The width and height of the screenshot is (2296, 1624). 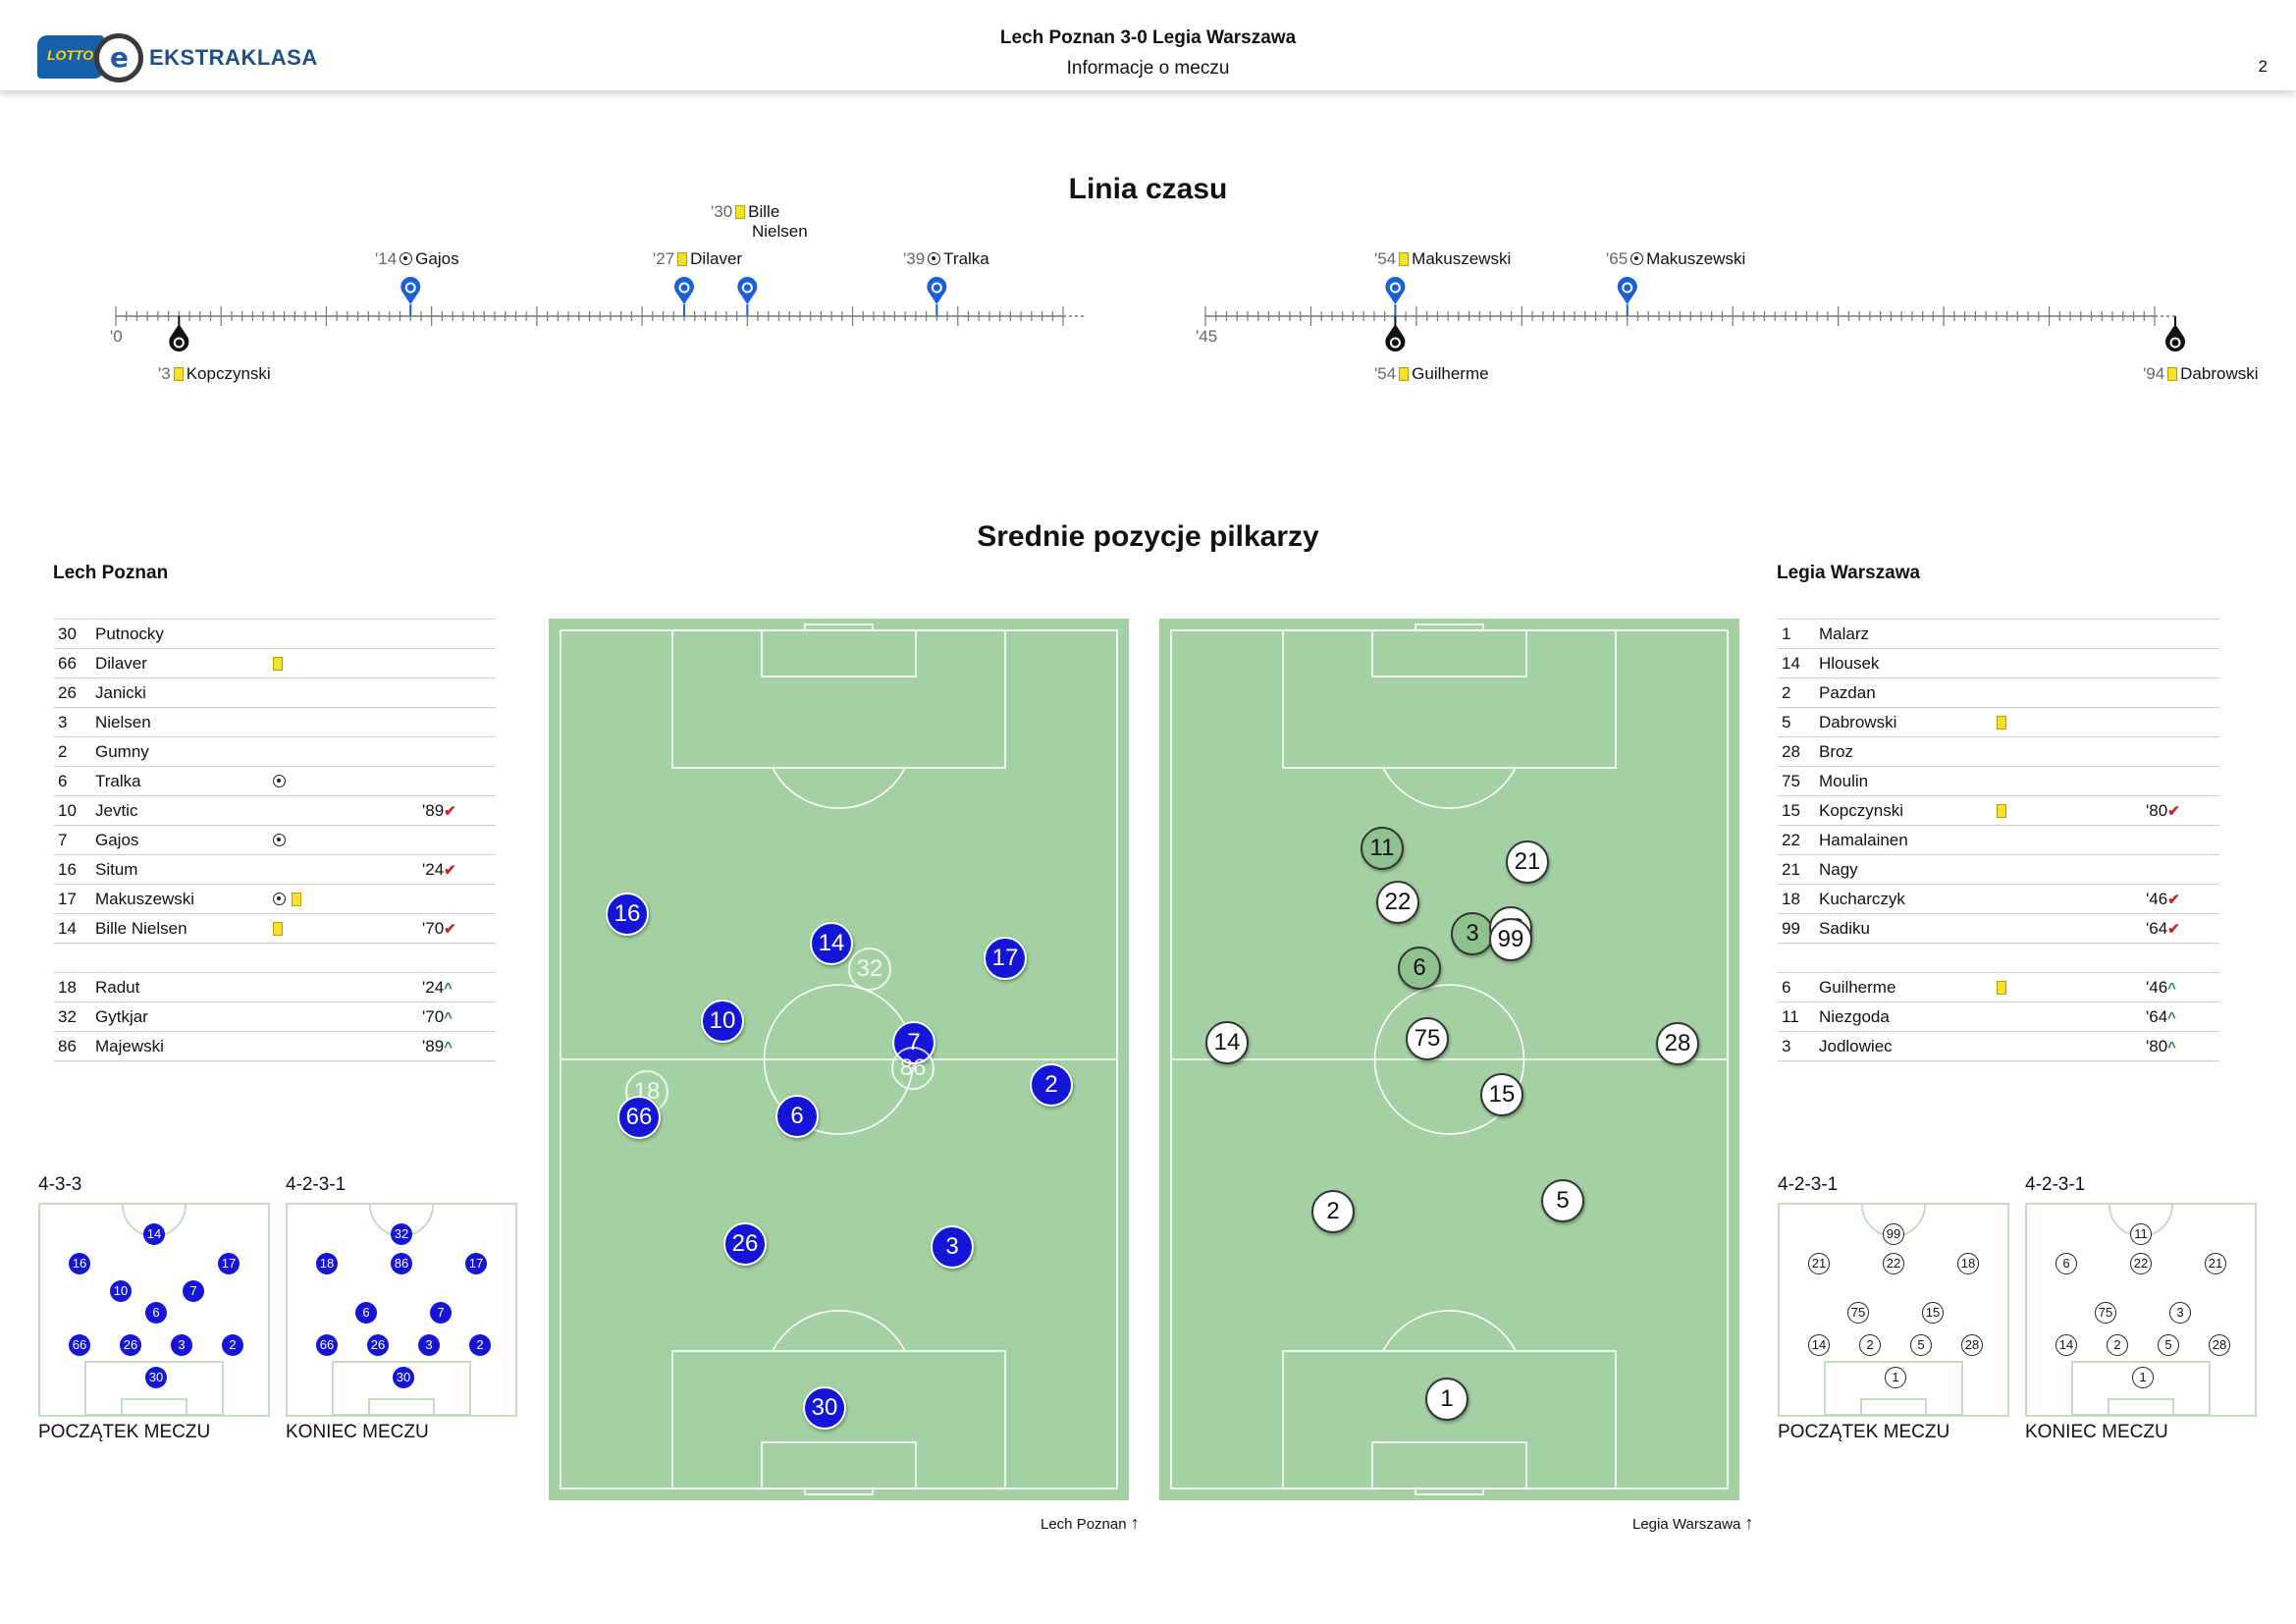 I want to click on substitution-time: '64✔, so click(x=2163, y=928).